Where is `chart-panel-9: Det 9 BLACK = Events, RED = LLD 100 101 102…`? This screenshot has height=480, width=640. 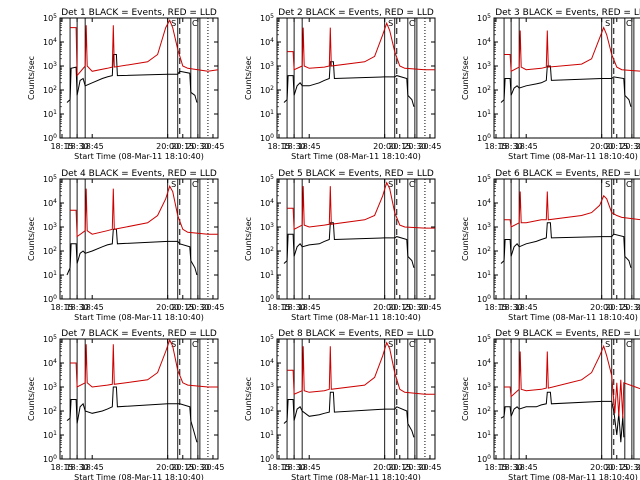 chart-panel-9: Det 9 BLACK = Events, RED = LLD 100 101 102… is located at coordinates (550, 404).